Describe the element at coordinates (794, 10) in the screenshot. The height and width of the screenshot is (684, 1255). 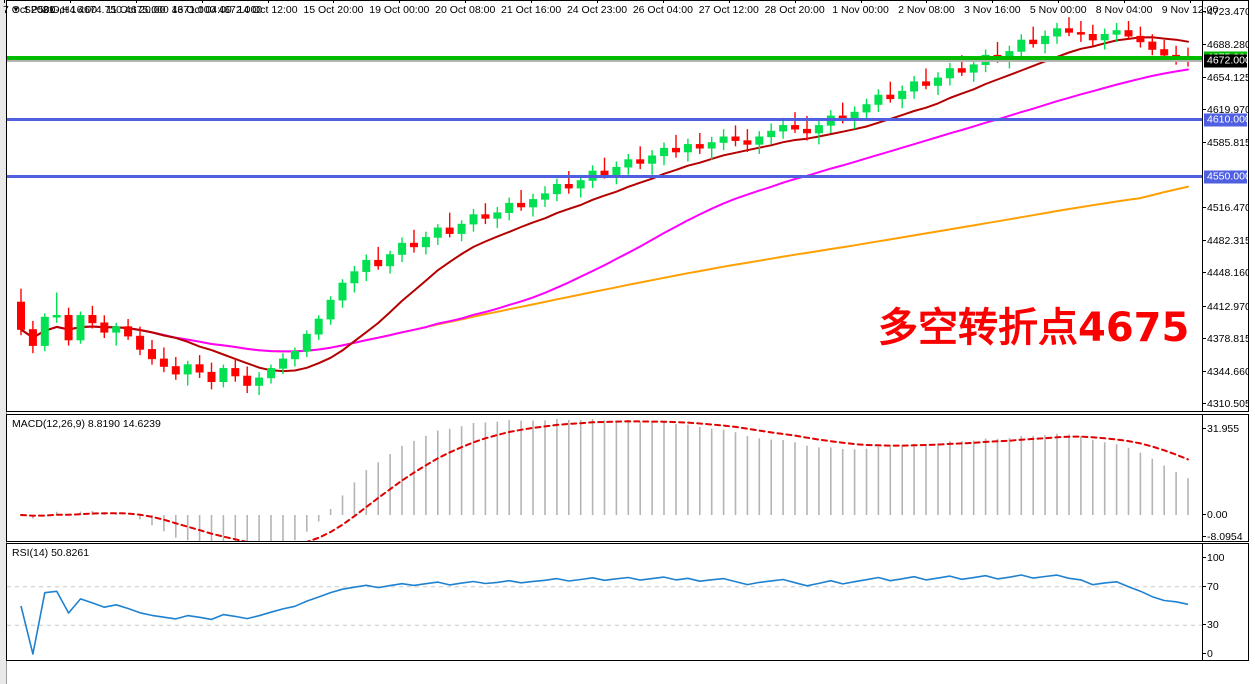
I see `time-axis-label: 28 Oct 20:00` at that location.